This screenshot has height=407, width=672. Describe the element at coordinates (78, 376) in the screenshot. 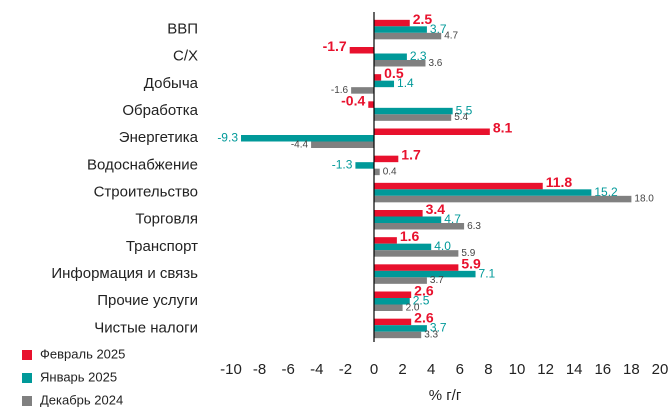

I see `legend-label: Январь 2025` at that location.